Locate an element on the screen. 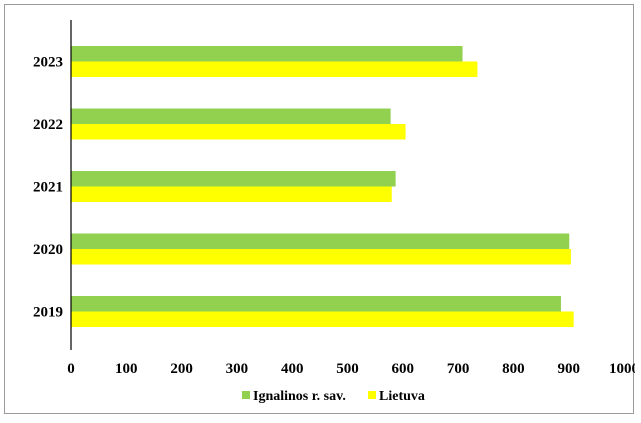 This screenshot has width=641, height=423. x-tick-label-500: 500 is located at coordinates (347, 369).